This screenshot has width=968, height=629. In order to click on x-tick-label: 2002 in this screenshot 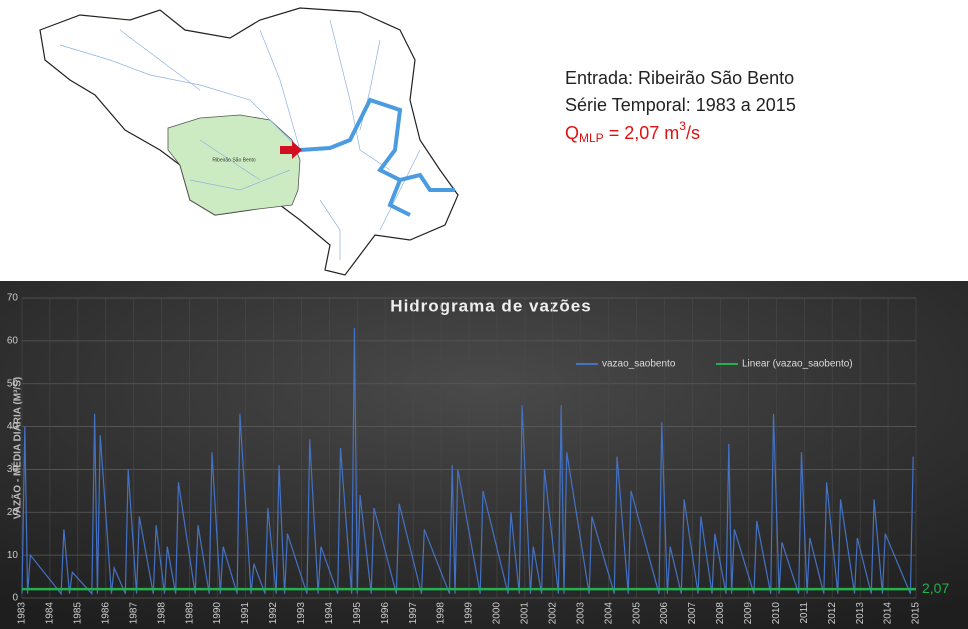, I will do `click(552, 613)`.